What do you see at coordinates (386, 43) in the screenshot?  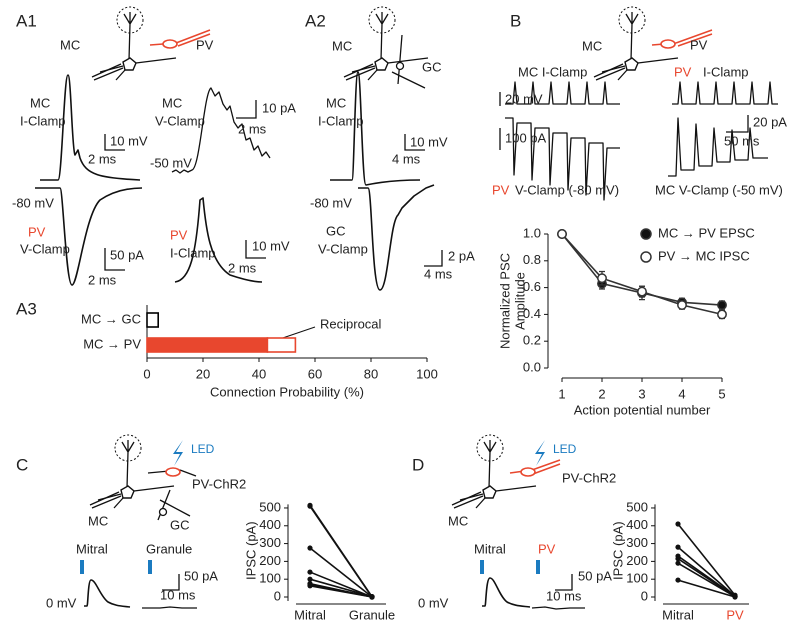 I see `cell-cartoon` at bounding box center [386, 43].